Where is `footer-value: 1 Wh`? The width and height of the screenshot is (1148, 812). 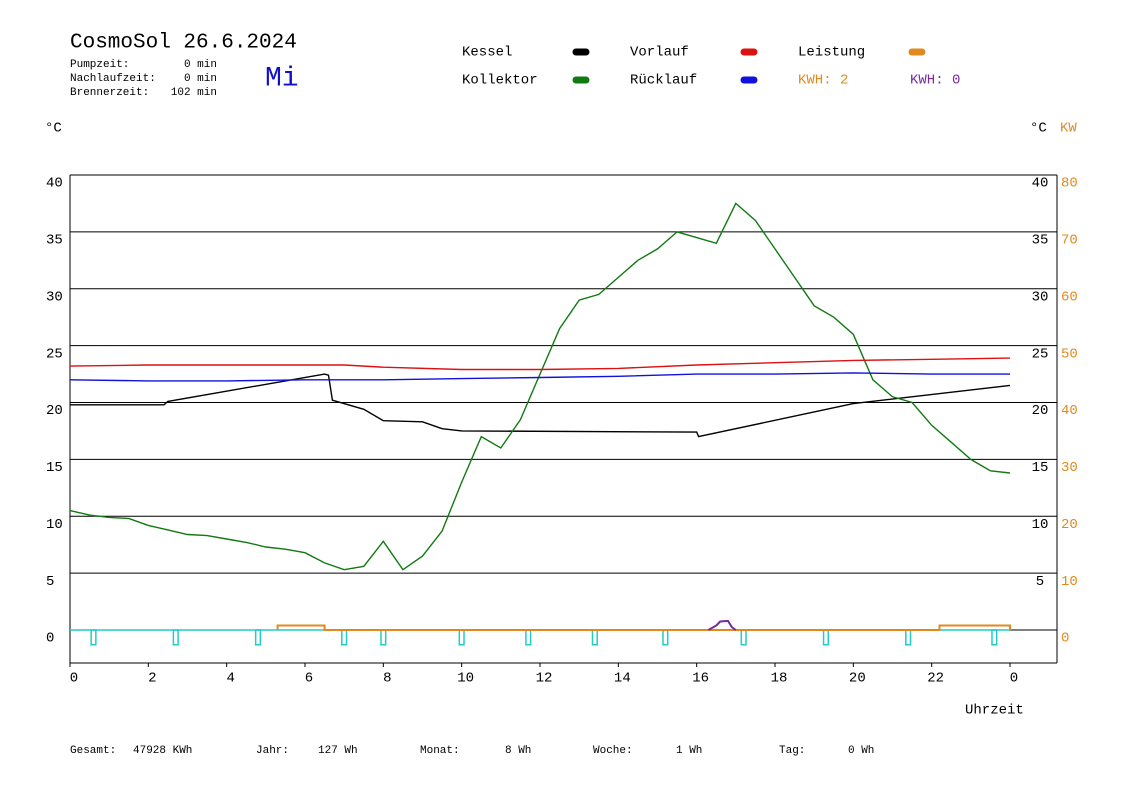 footer-value: 1 Wh is located at coordinates (689, 751).